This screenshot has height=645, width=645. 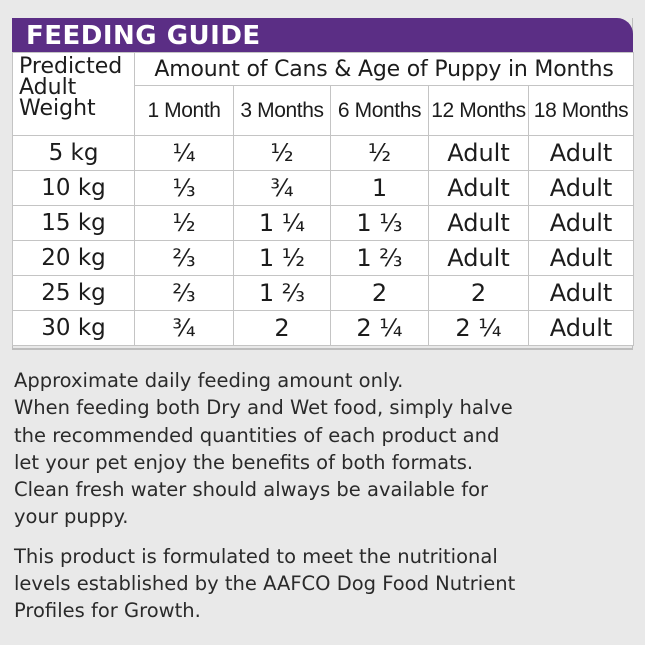 What do you see at coordinates (73, 293) in the screenshot?
I see `weight-cell: 25 kg` at bounding box center [73, 293].